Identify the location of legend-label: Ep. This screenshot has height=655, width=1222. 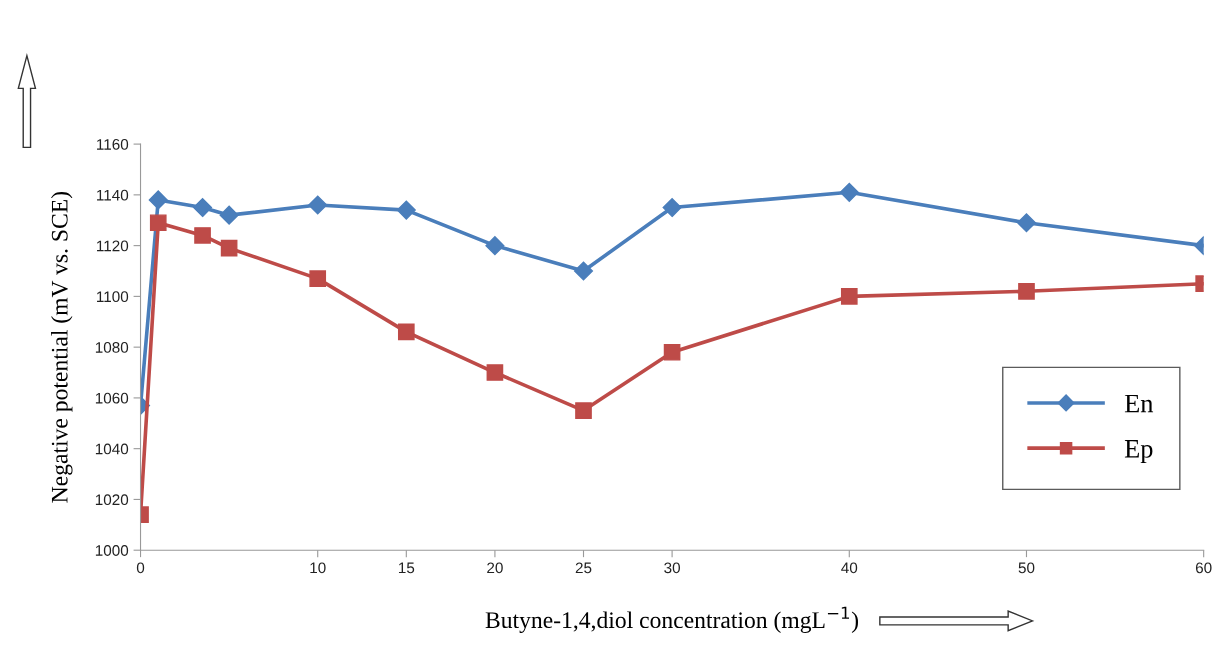
(1138, 452).